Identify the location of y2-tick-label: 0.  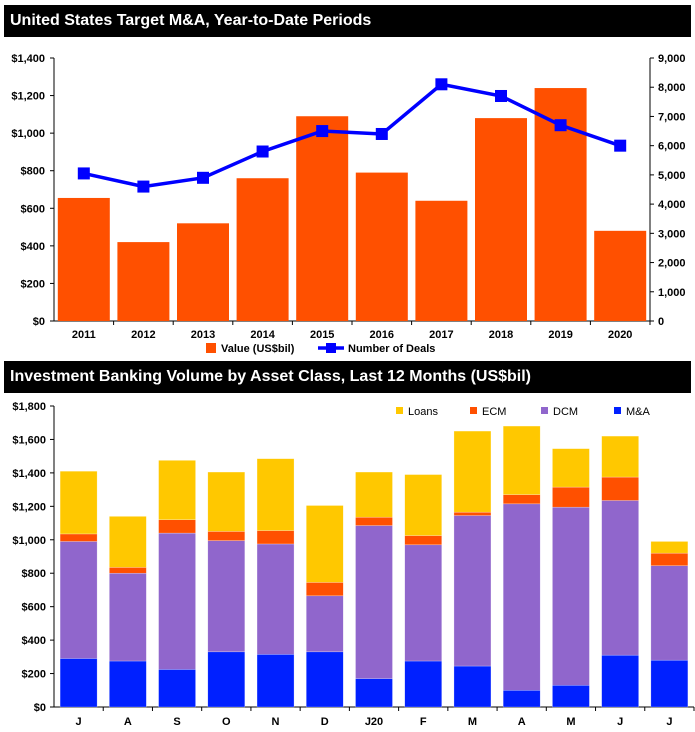
(661, 322).